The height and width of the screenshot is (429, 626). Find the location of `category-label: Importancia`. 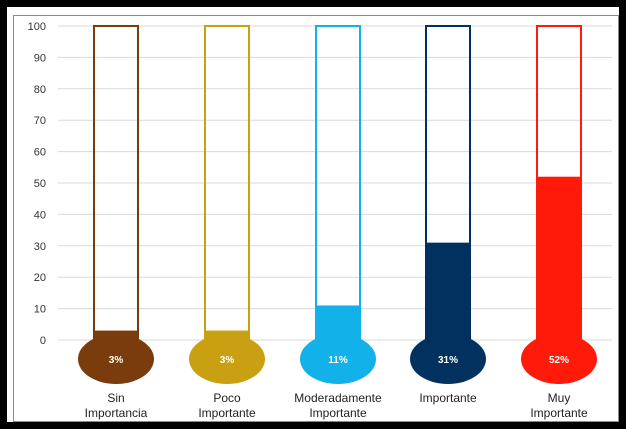

category-label: Importancia is located at coordinates (116, 413).